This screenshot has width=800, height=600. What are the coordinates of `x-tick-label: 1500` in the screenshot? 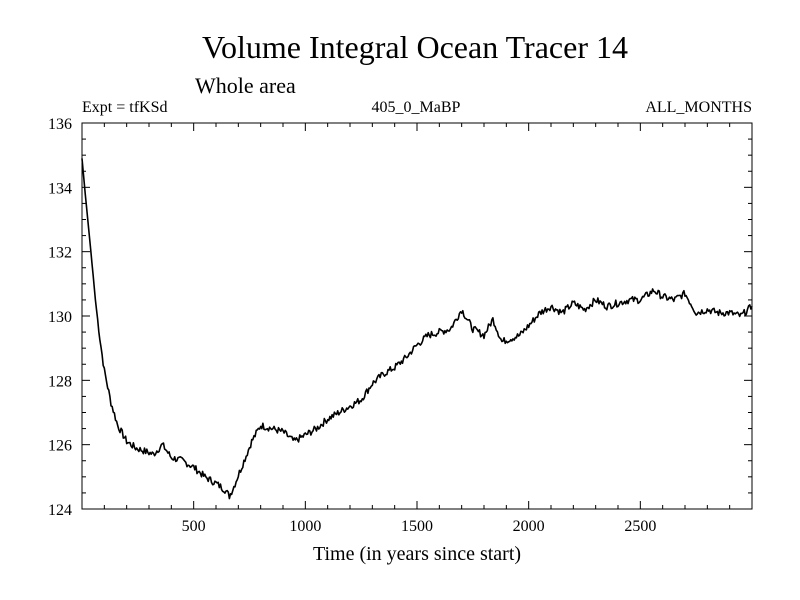 It's located at (417, 526).